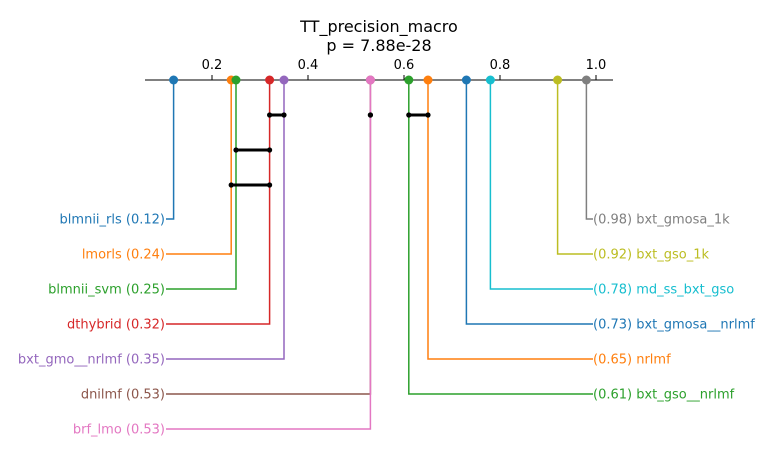 The width and height of the screenshot is (774, 462). I want to click on method-label: (0.98) bxt_gmosa_1k, so click(661, 220).